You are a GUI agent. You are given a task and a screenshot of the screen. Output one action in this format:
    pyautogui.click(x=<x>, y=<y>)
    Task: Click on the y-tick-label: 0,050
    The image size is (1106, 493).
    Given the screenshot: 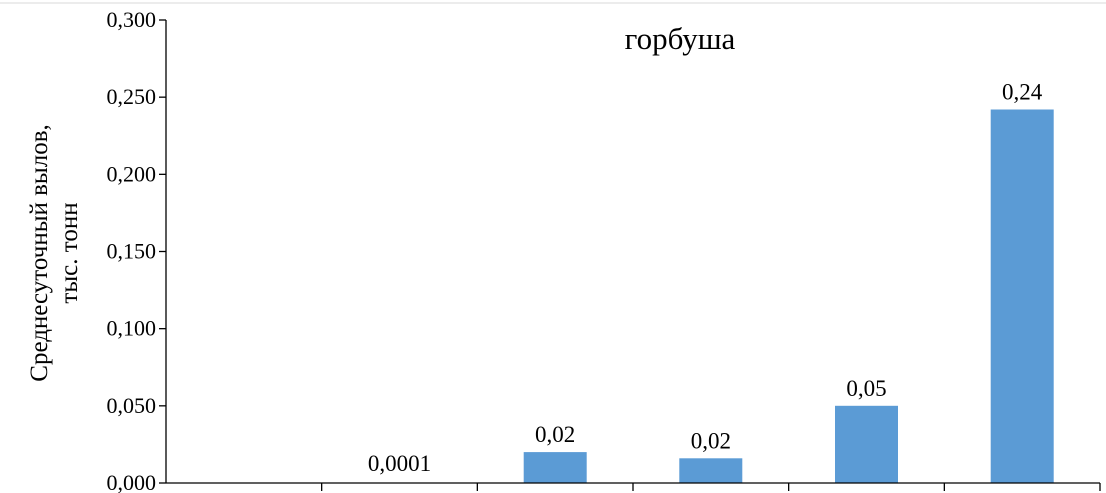 What is the action you would take?
    pyautogui.click(x=132, y=405)
    